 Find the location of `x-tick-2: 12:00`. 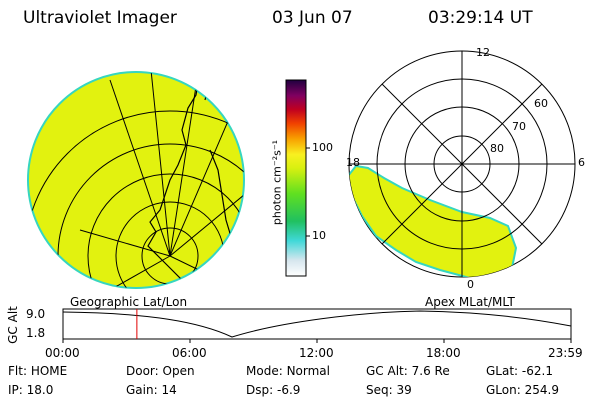

x-tick-2: 12:00 is located at coordinates (316, 353).